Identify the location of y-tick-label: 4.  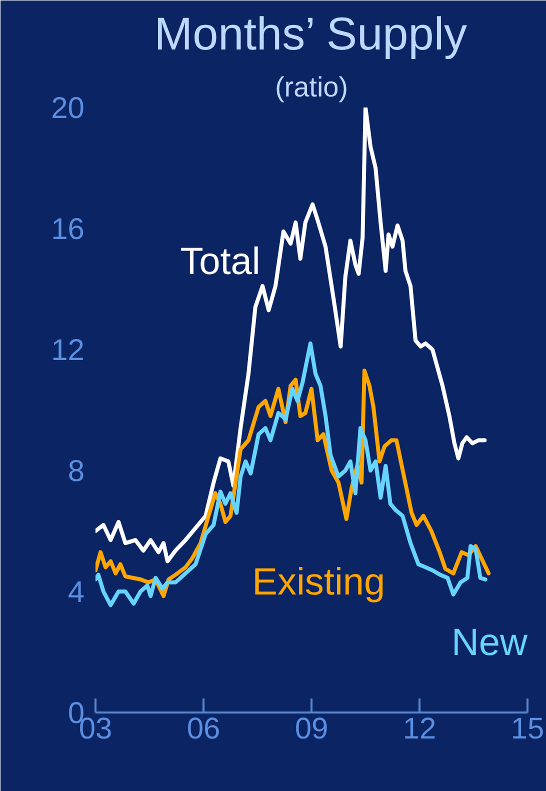
(76, 592).